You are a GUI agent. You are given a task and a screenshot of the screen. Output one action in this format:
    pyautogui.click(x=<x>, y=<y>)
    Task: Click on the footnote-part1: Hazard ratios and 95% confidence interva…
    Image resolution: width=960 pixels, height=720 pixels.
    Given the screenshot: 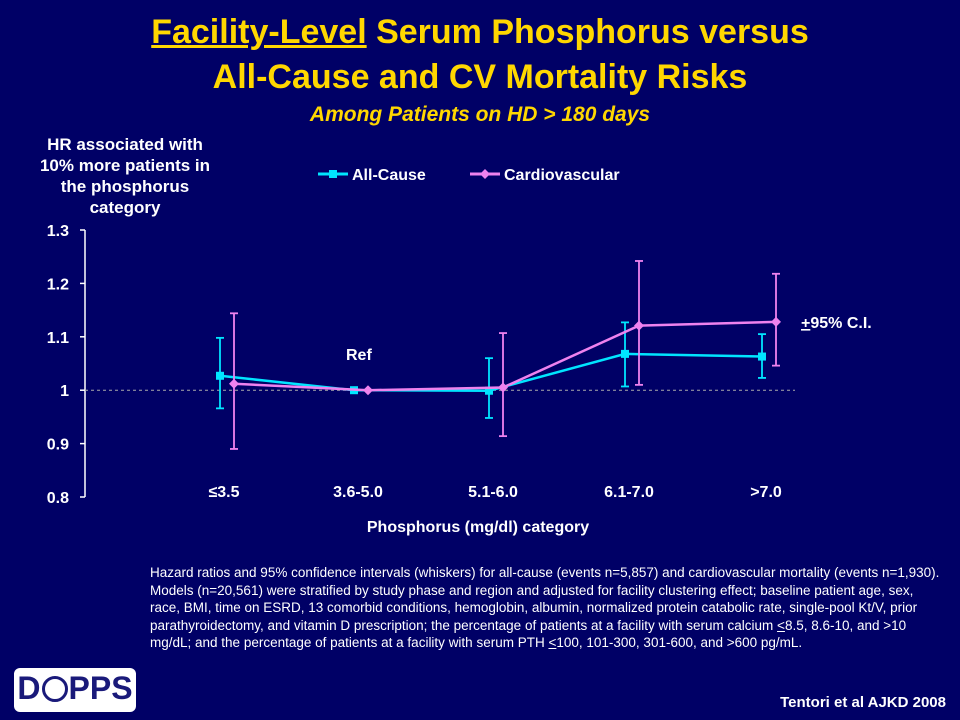 What is the action you would take?
    pyautogui.click(x=545, y=599)
    